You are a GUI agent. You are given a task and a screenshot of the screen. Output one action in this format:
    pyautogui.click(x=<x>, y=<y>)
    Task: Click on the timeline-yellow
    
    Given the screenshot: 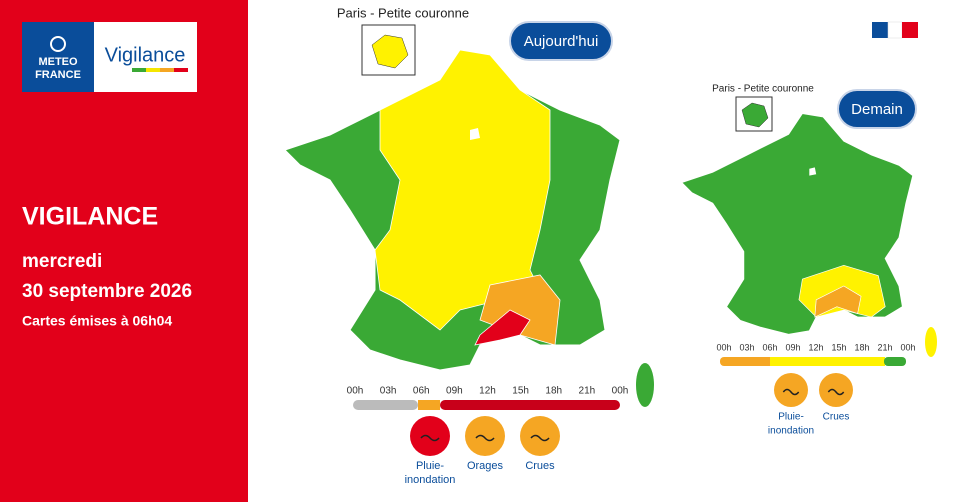 What is the action you would take?
    pyautogui.click(x=827, y=361)
    